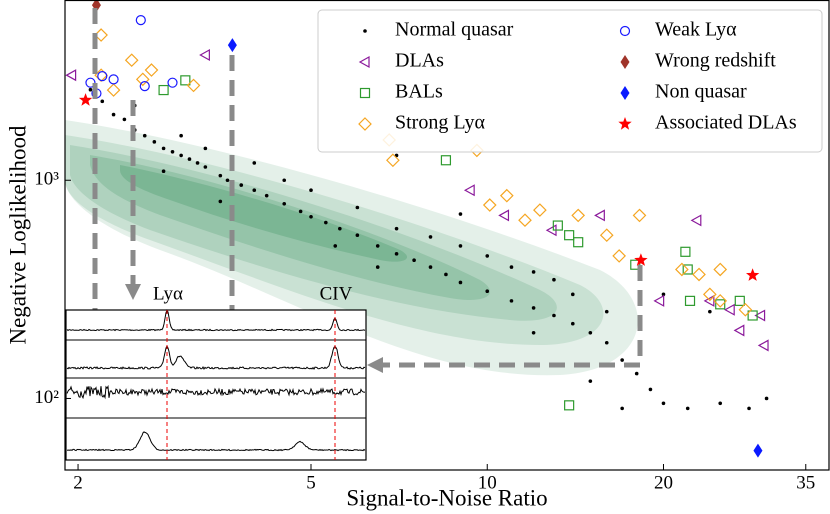 This screenshot has width=830, height=514. I want to click on y-tick-label: 10³, so click(46, 179).